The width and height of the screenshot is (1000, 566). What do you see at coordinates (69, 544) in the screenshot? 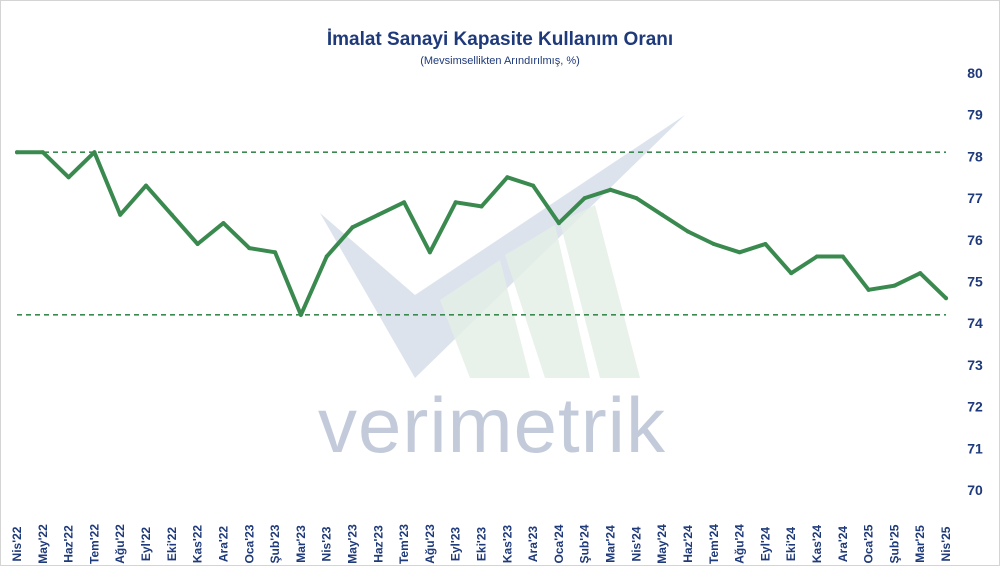
I see `x-tick-label: Haz'22` at bounding box center [69, 544].